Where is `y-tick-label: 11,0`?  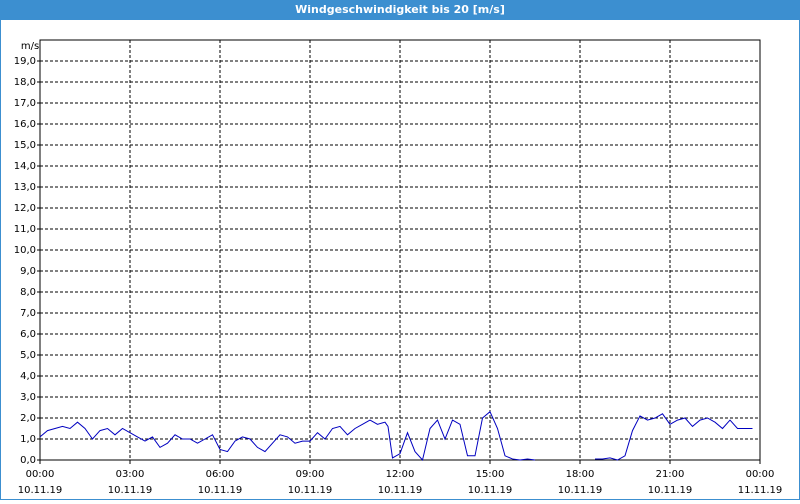
y-tick-label: 11,0 is located at coordinates (25, 229).